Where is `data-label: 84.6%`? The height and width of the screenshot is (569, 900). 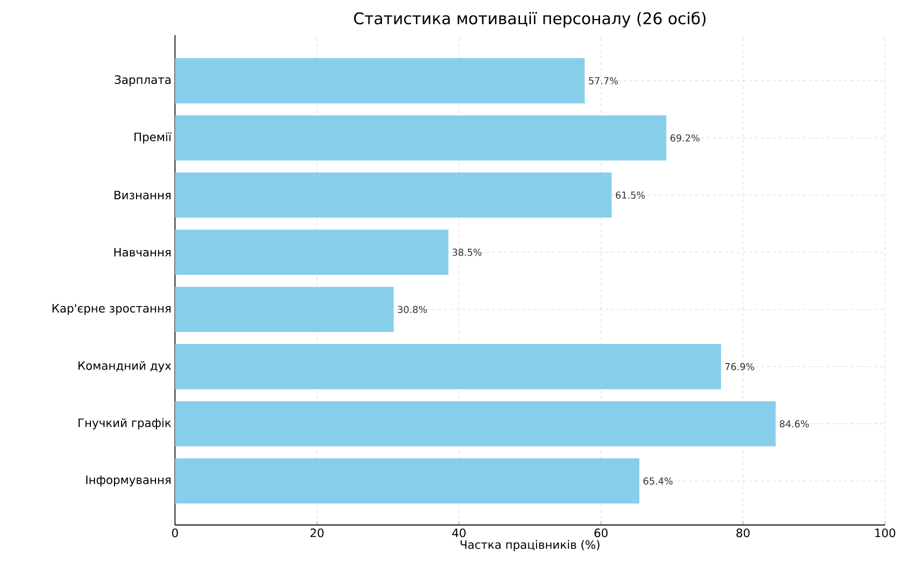
data-label: 84.6% is located at coordinates (794, 424).